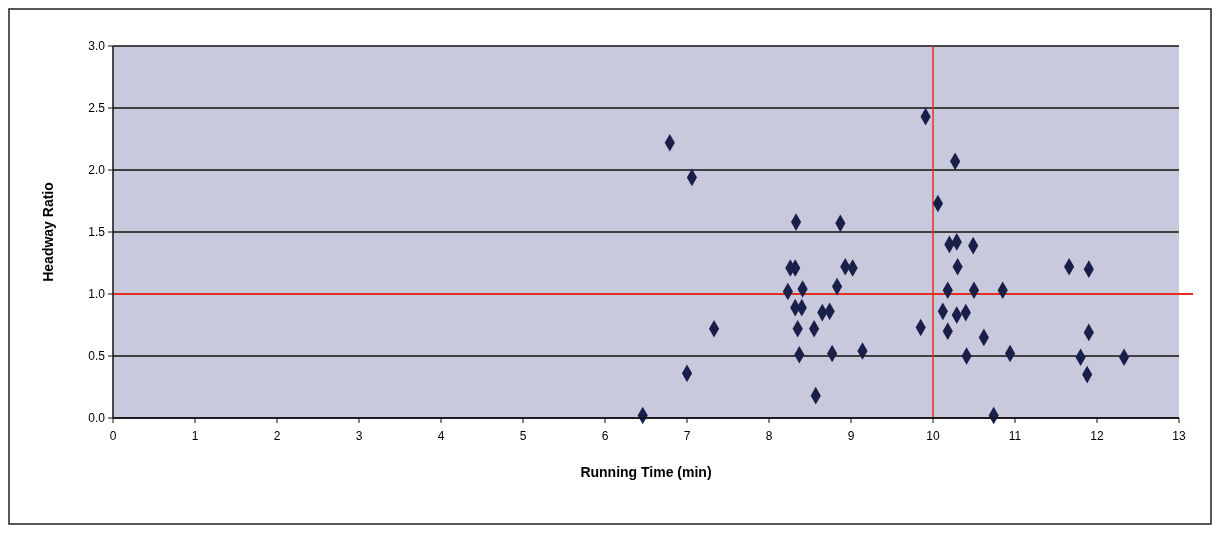 The width and height of the screenshot is (1220, 533). What do you see at coordinates (1015, 436) in the screenshot?
I see `x-tick-label: 11` at bounding box center [1015, 436].